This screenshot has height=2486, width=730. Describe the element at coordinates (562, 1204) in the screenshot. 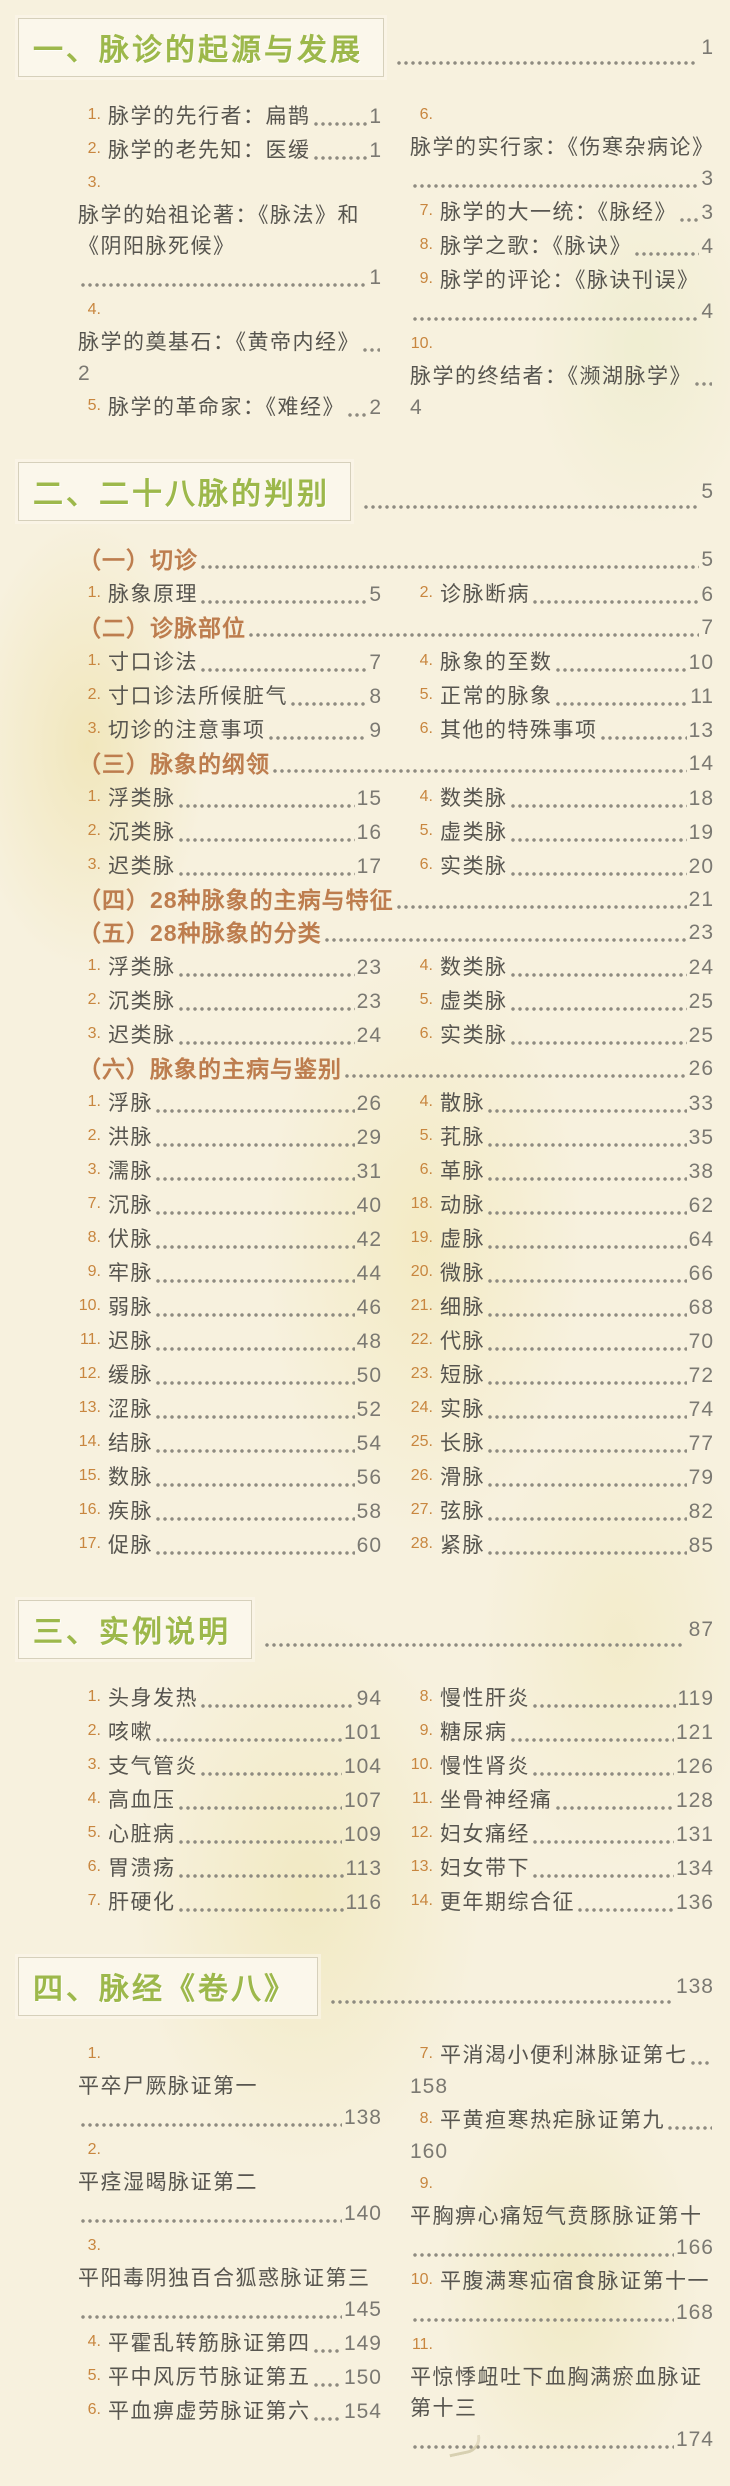

I see `toc-entry: 18. 动脉 62` at that location.